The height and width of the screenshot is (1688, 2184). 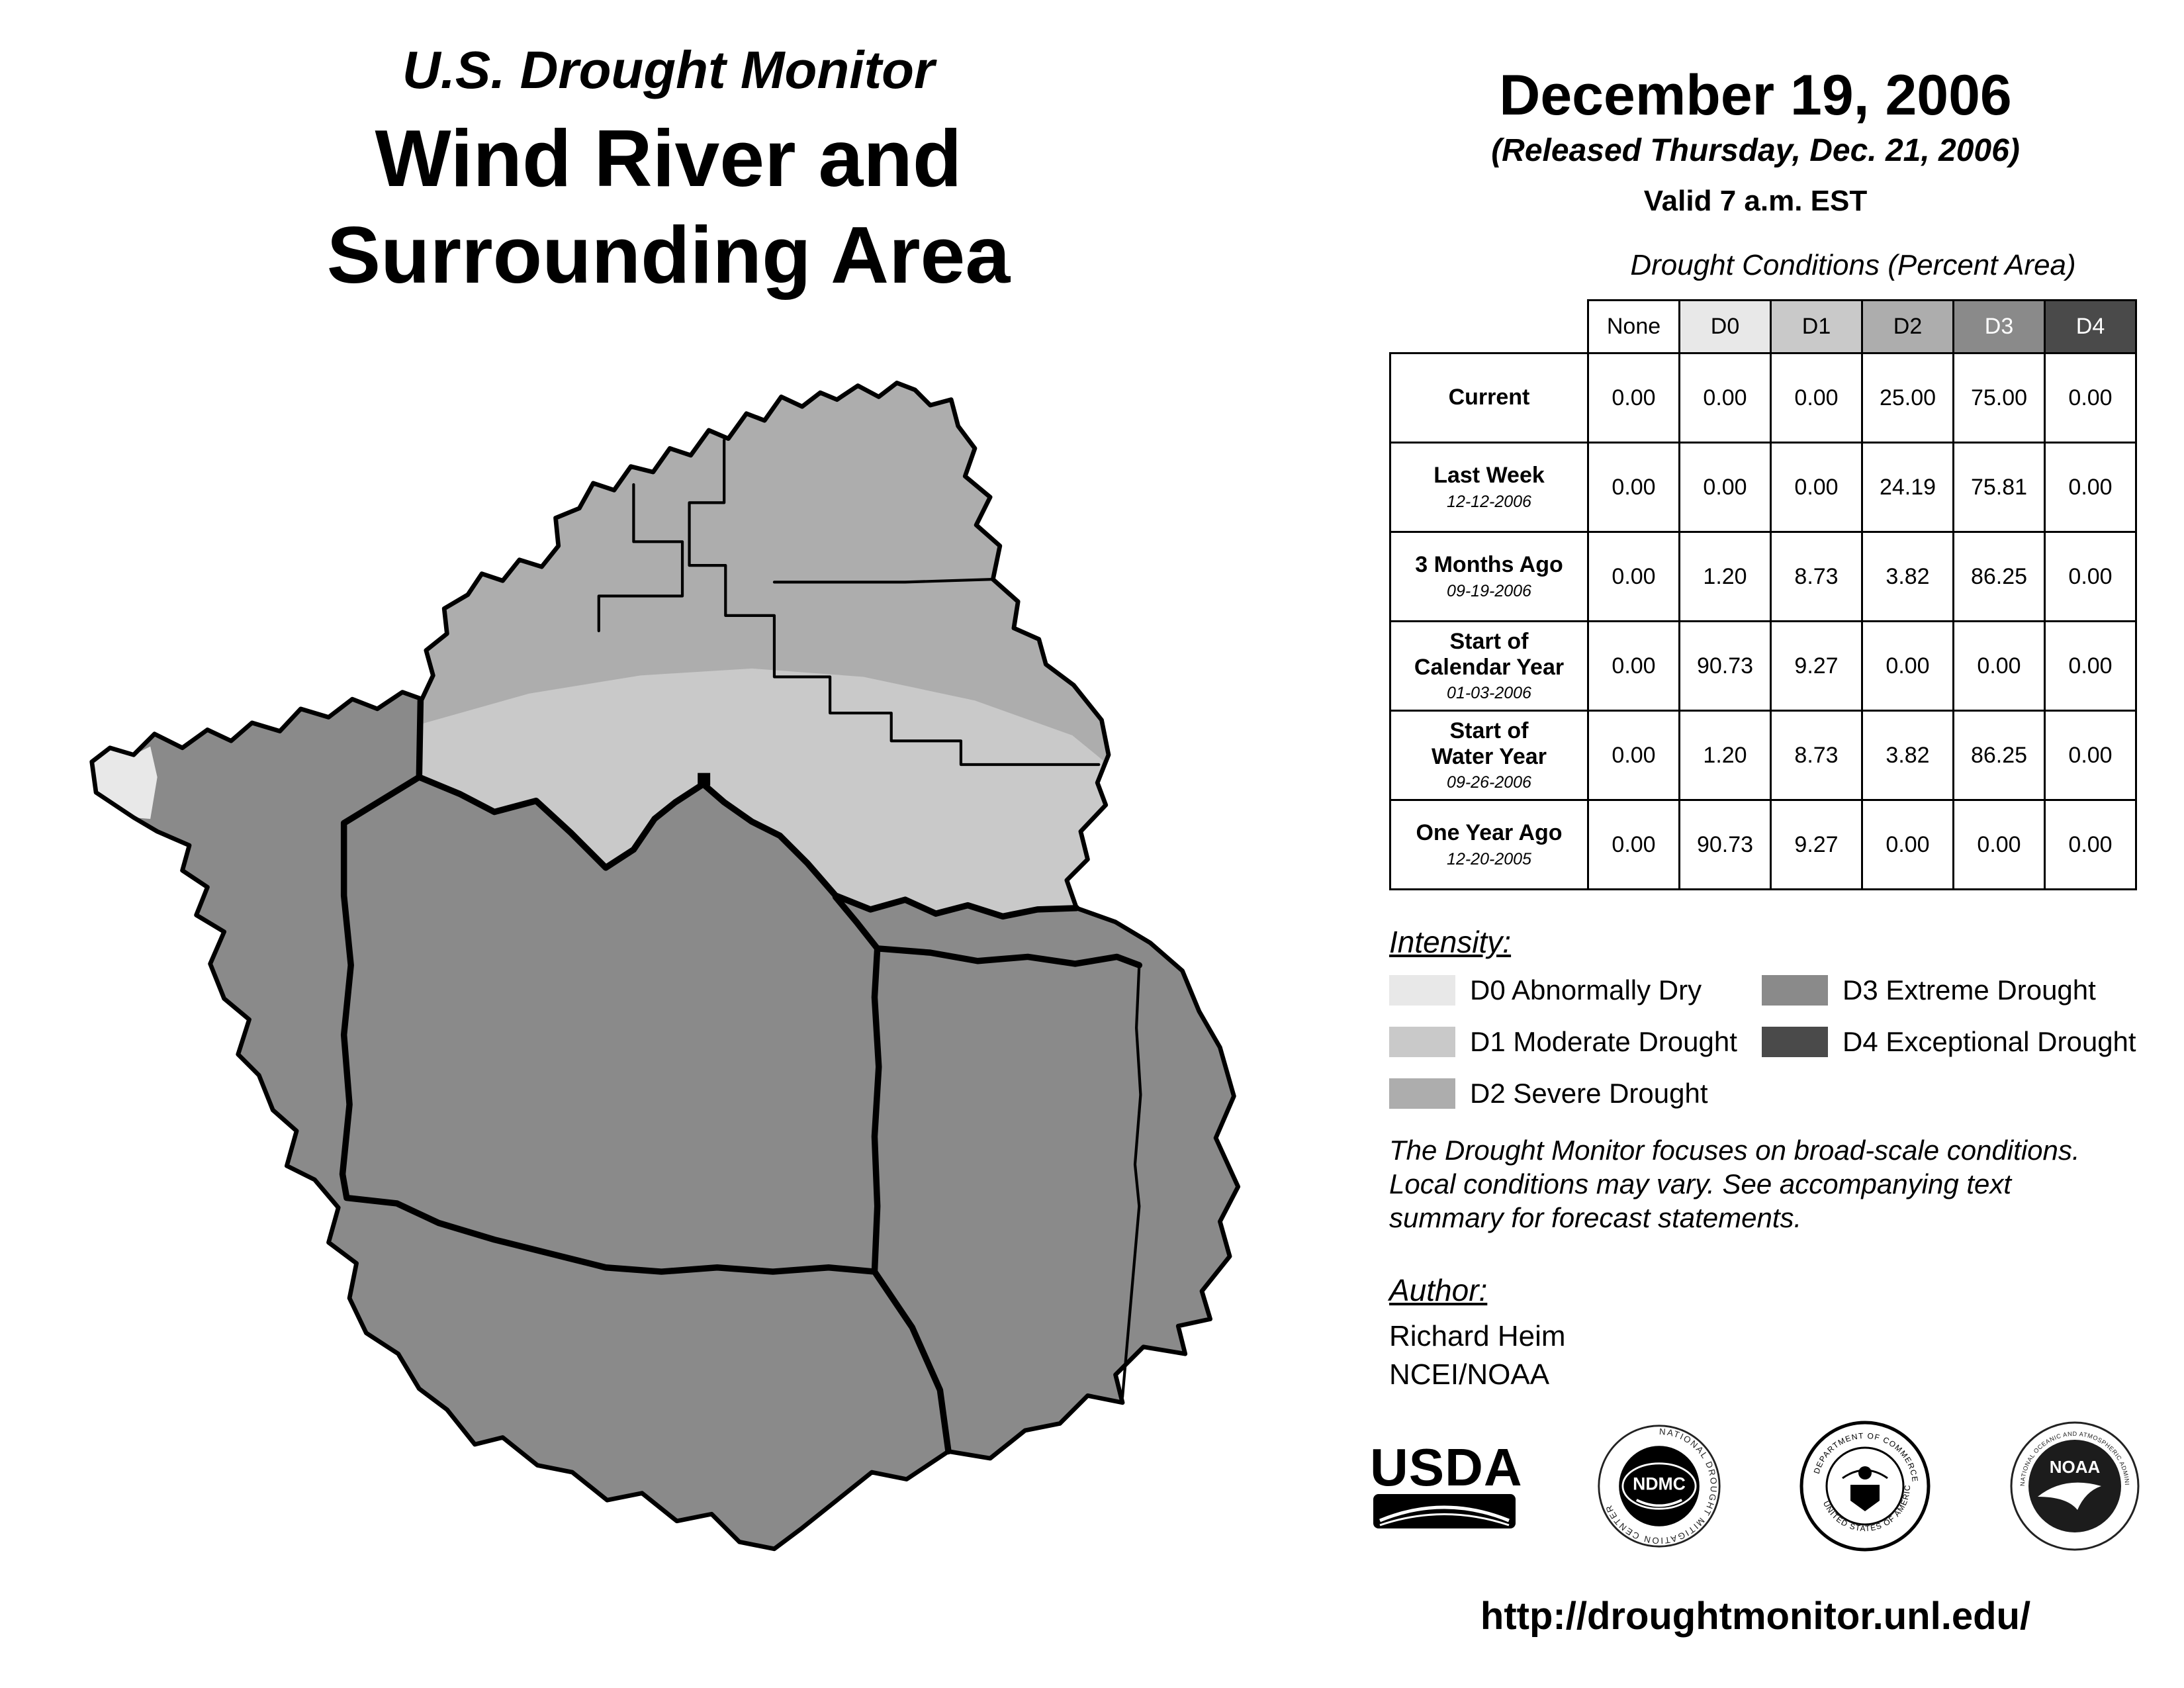 What do you see at coordinates (1999, 487) in the screenshot?
I see `cell-value: 75.81` at bounding box center [1999, 487].